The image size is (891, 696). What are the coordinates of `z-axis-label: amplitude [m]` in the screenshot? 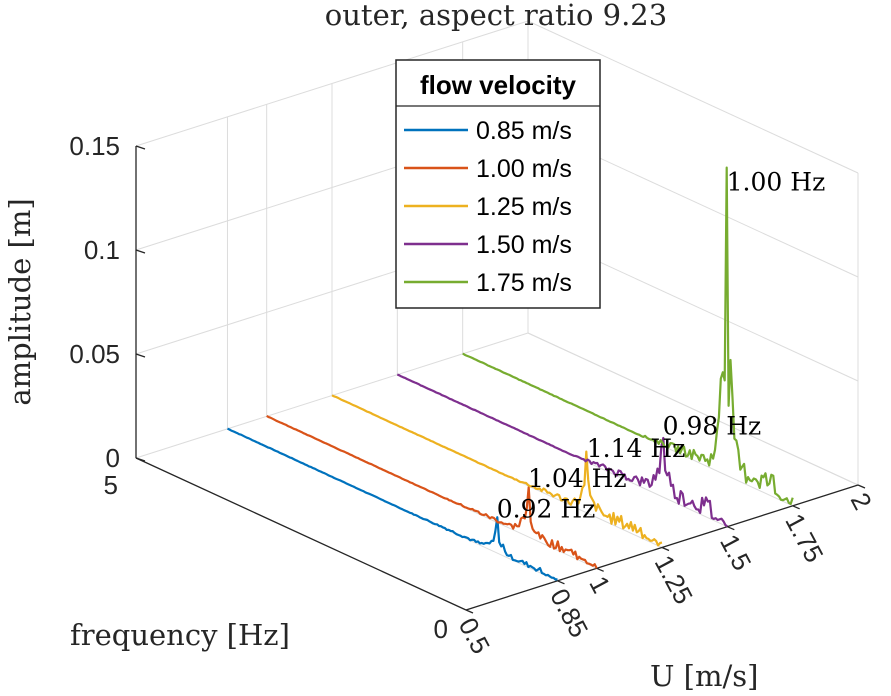 It's located at (20, 301).